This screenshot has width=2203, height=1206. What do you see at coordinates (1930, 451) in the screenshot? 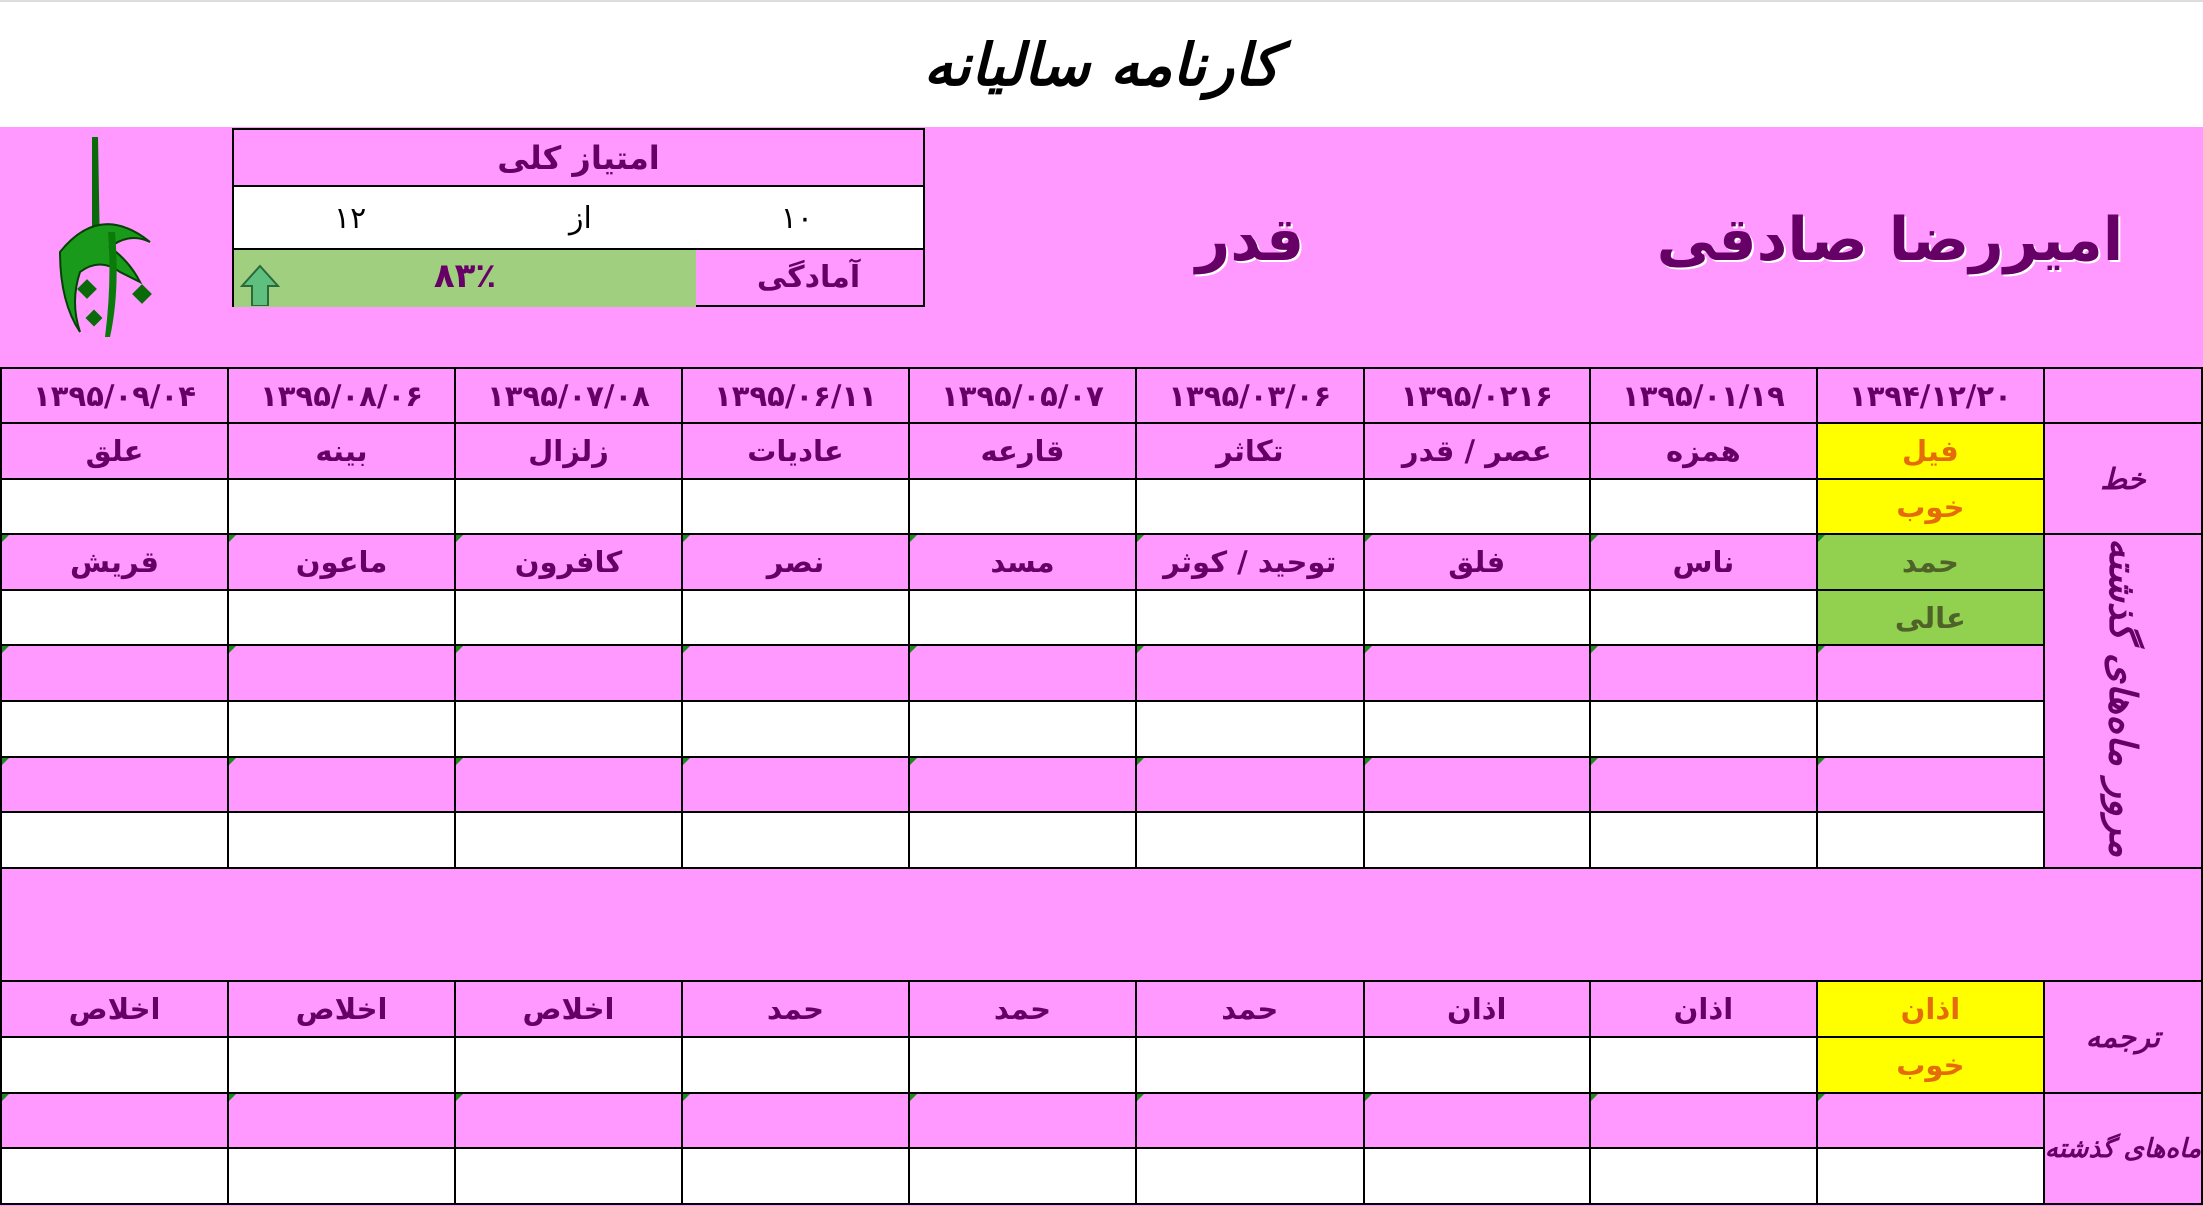
I see `khat-surah-cell: فیل` at bounding box center [1930, 451].